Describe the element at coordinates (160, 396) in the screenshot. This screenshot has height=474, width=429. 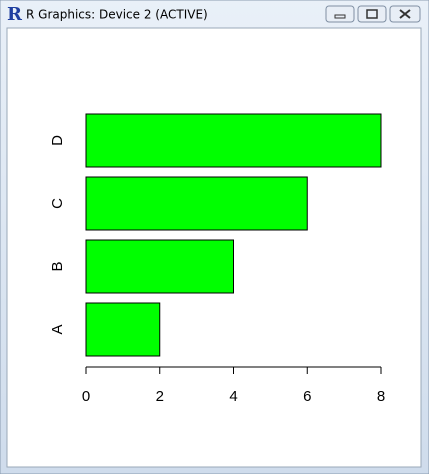
I see `x-tick-label: 2` at that location.